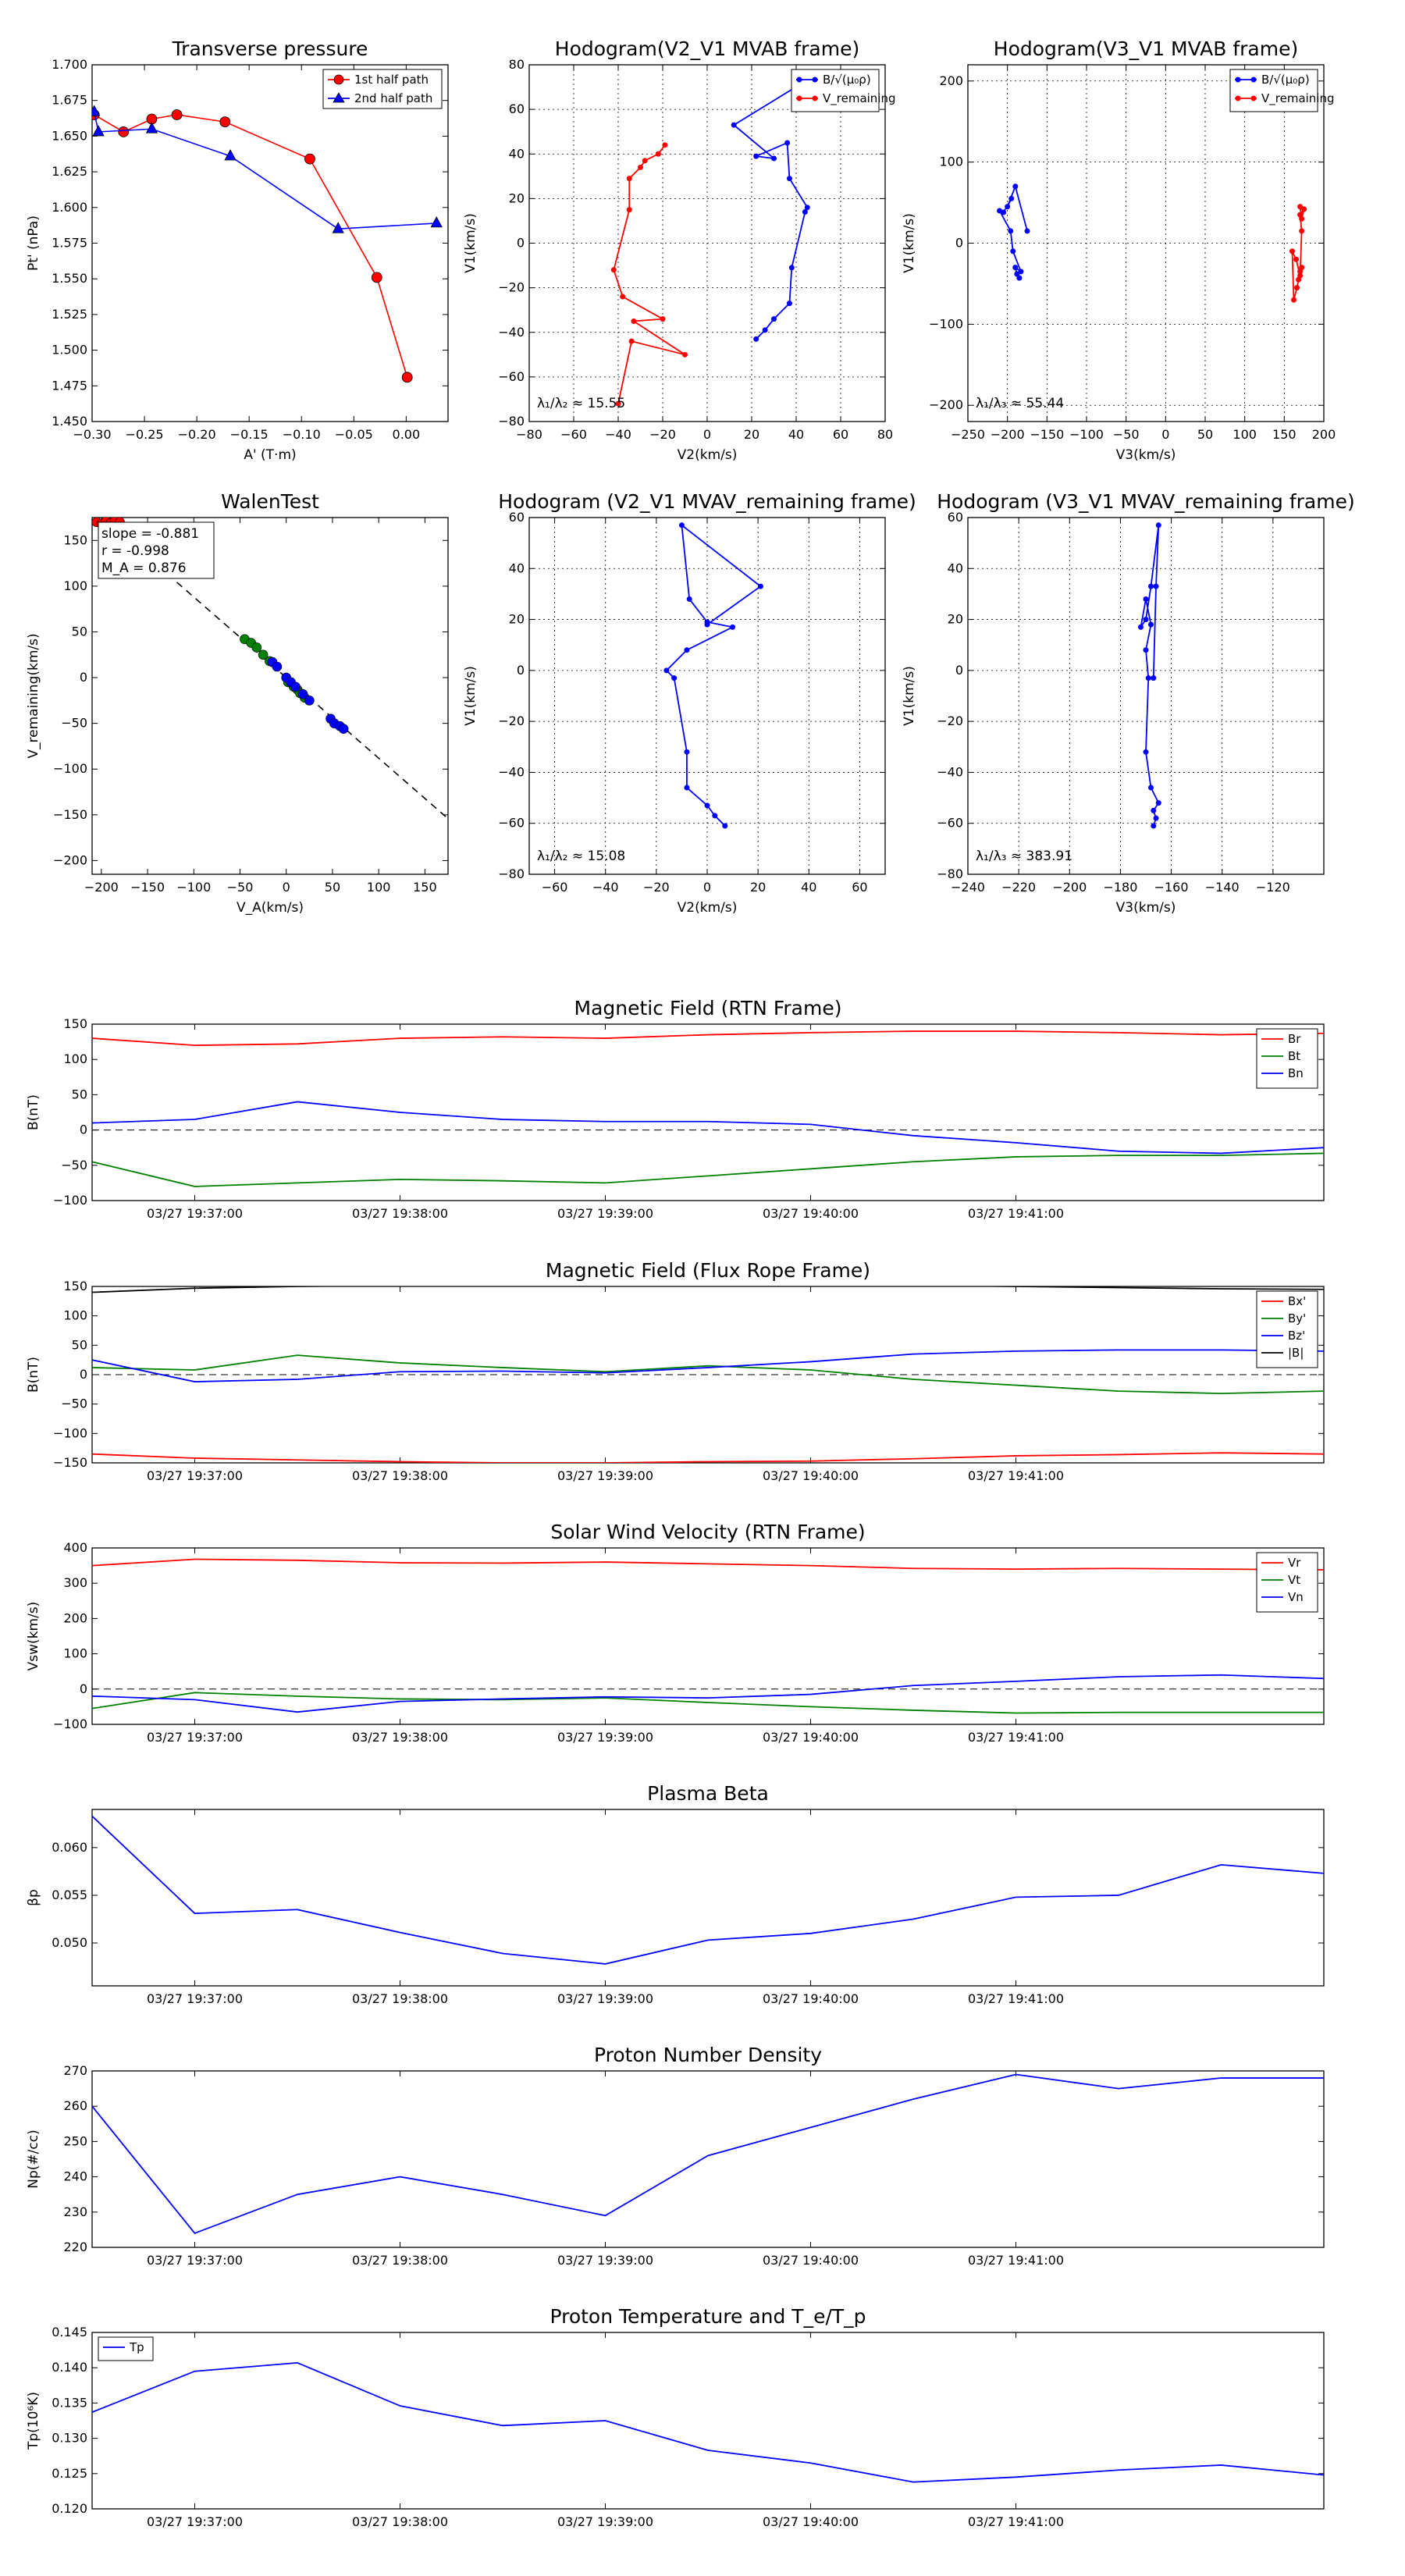 The width and height of the screenshot is (1405, 2576). I want to click on legend: B/√(μ₀ρ) V_remaining, so click(1282, 90).